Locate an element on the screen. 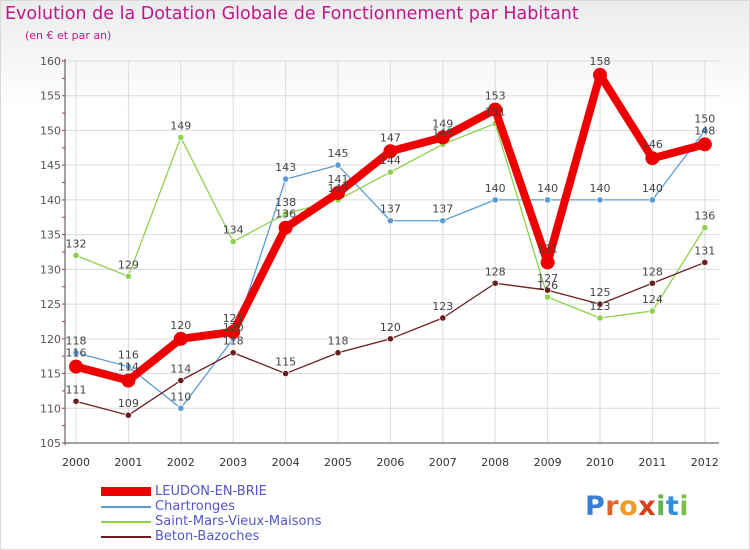 This screenshot has width=750, height=550. y-tick-label: 155 is located at coordinates (50, 96).